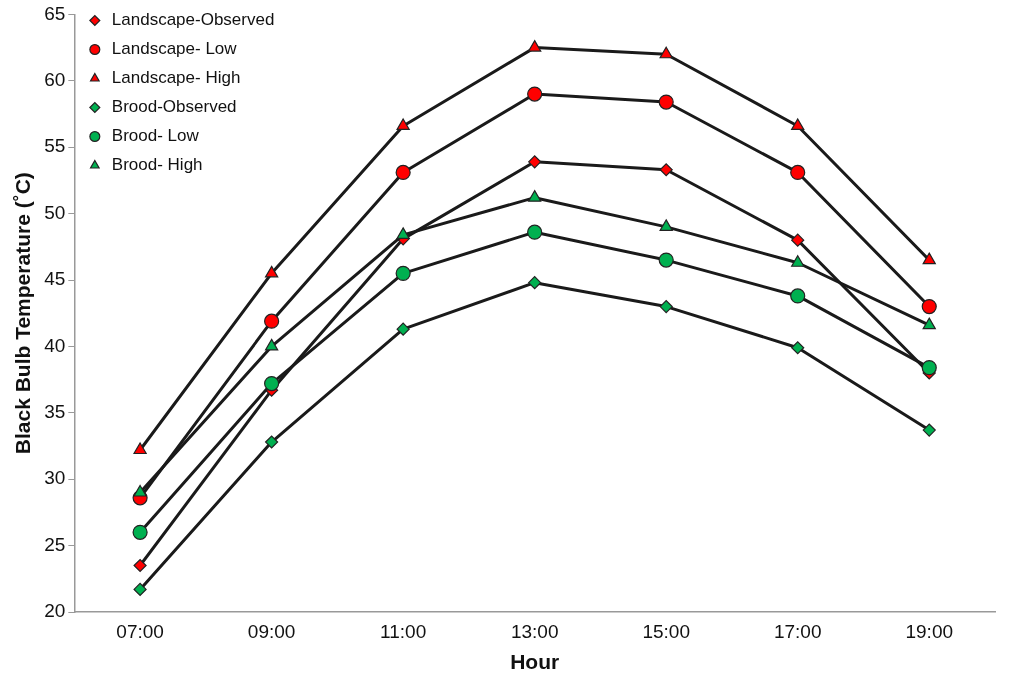  I want to click on legend-label: Brood- High, so click(157, 165).